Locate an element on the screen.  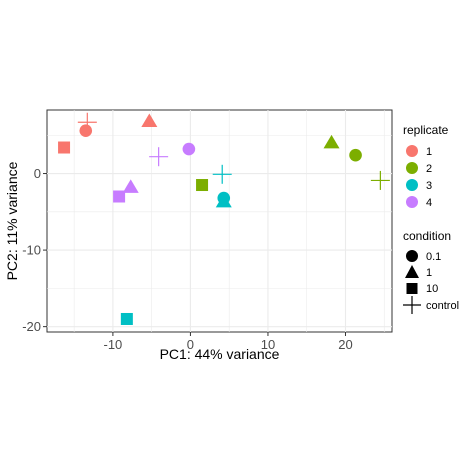
x-axis-ticks: -10 0 10 20 is located at coordinates (228, 342).